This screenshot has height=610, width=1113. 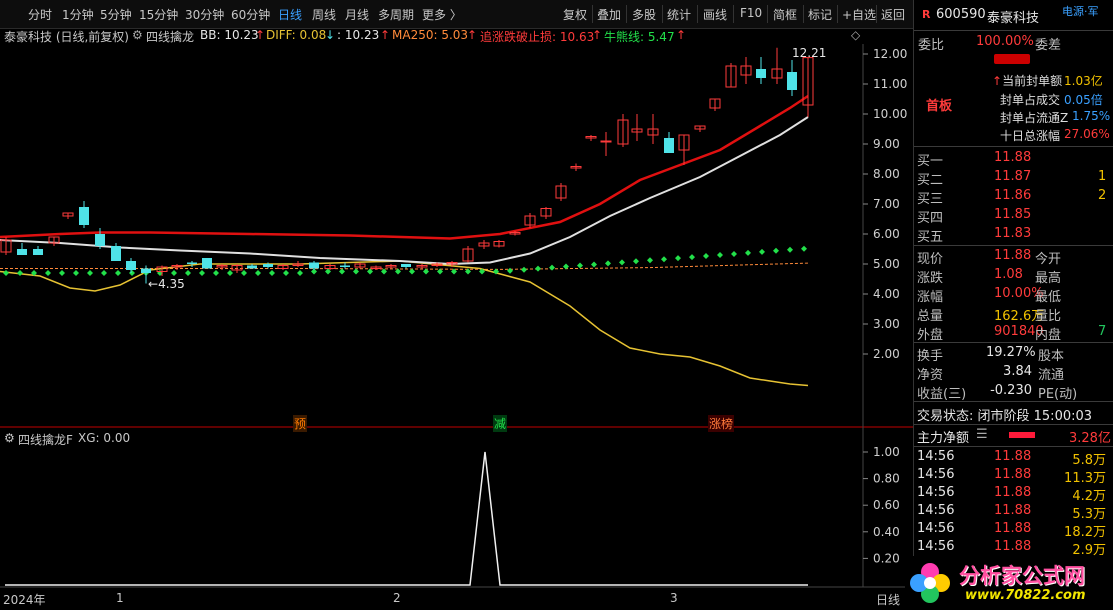 I want to click on period-tab-1min: 1分钟, so click(x=78, y=15).